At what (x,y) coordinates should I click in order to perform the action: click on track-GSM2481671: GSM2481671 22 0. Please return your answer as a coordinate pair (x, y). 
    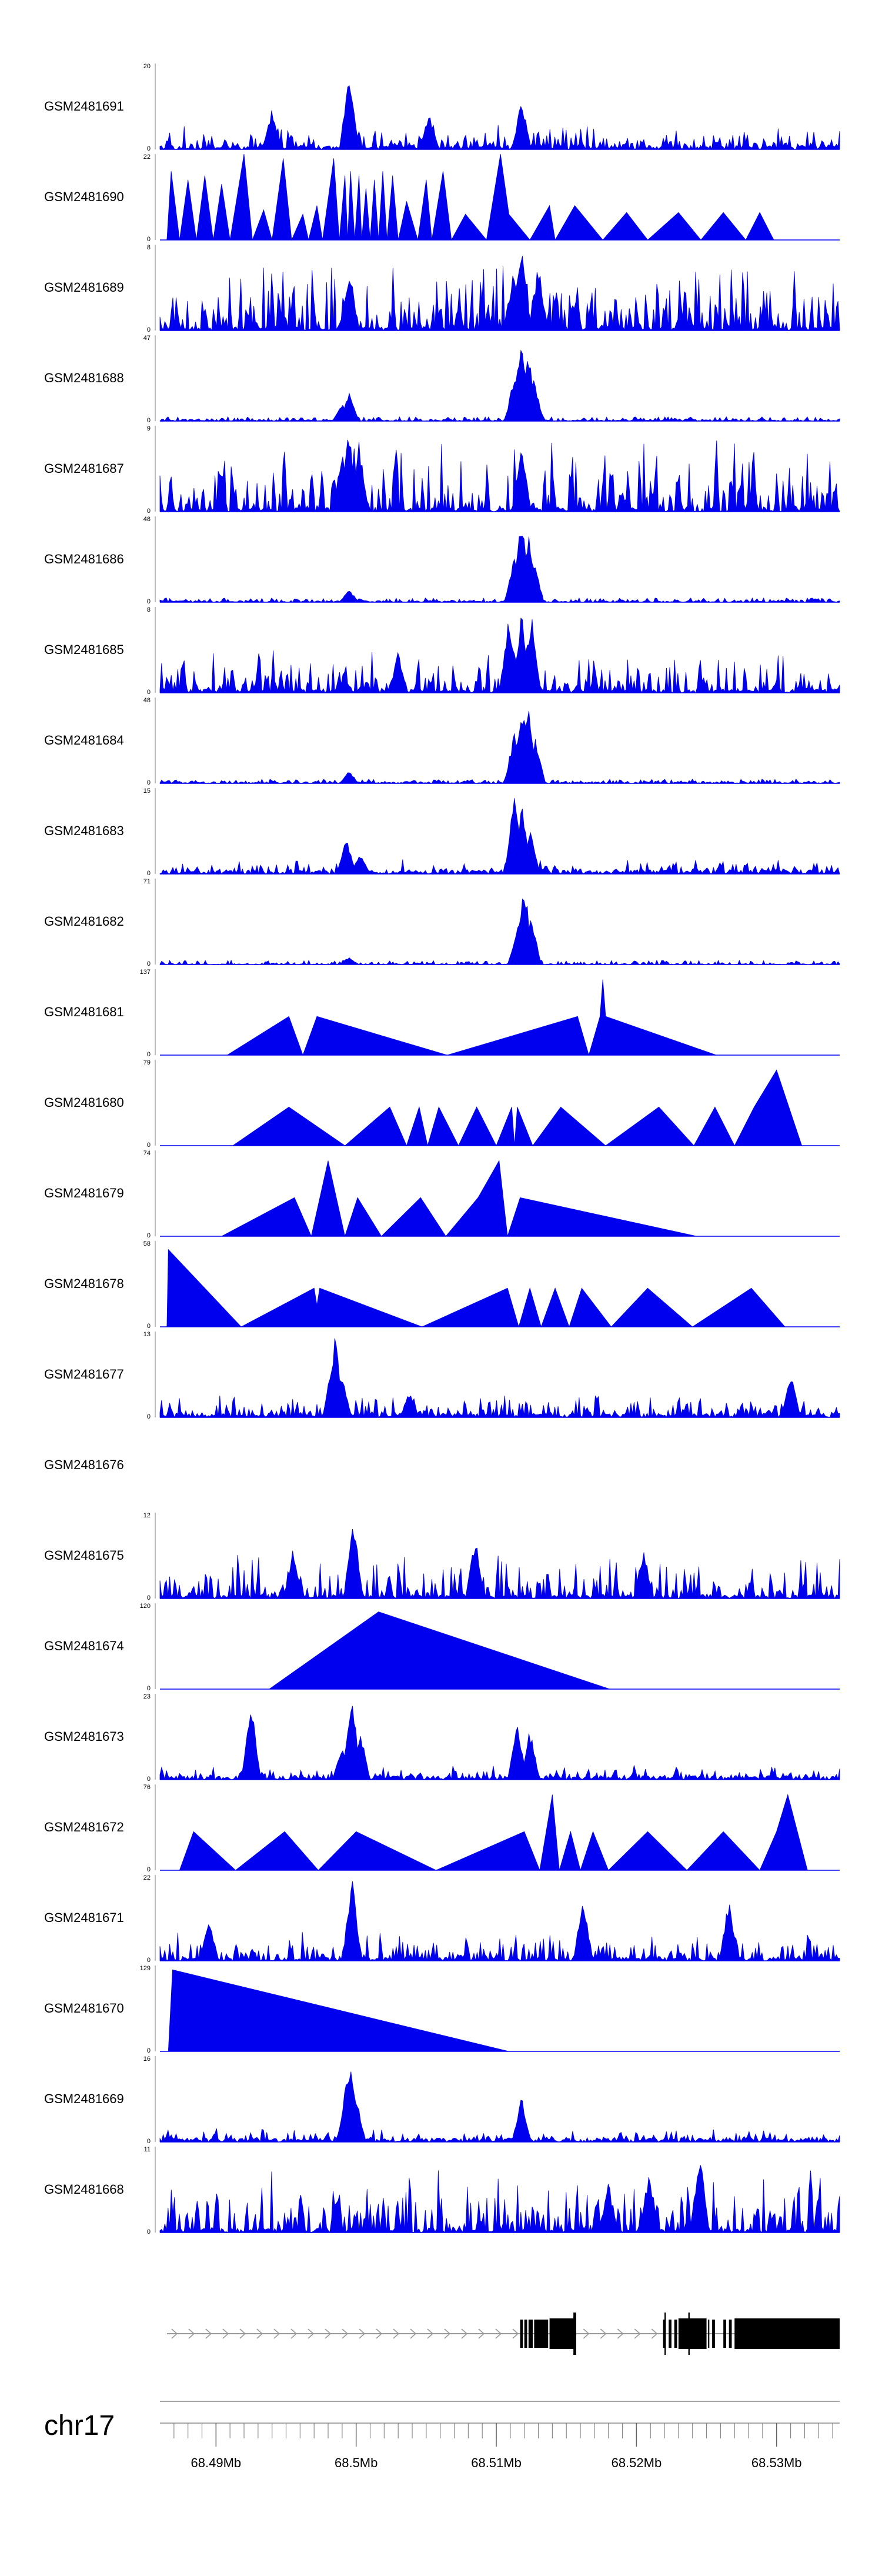
    Looking at the image, I should click on (442, 1919).